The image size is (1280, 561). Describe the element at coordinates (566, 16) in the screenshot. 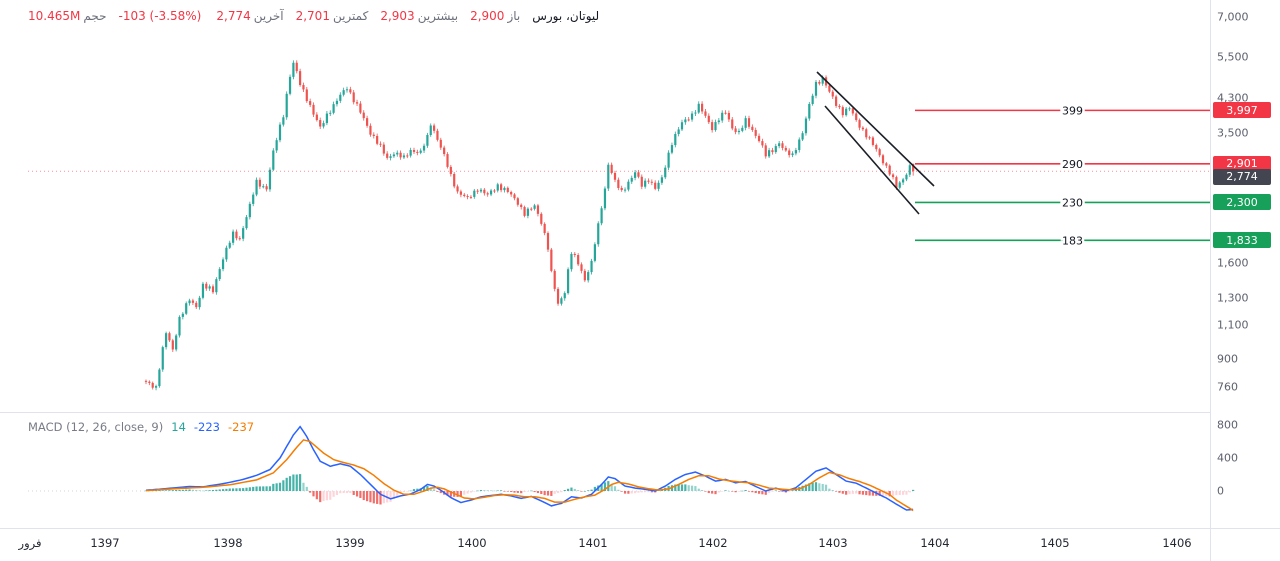

I see `symbol-name: لیوتان، بورس` at that location.